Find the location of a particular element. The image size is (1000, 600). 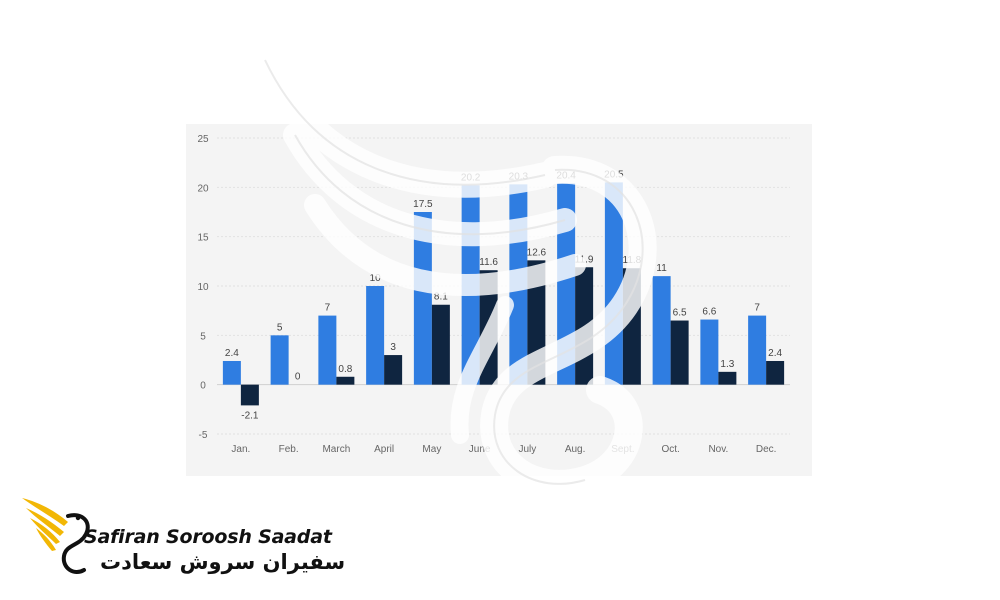

x-tick-label: Oct. is located at coordinates (670, 449).